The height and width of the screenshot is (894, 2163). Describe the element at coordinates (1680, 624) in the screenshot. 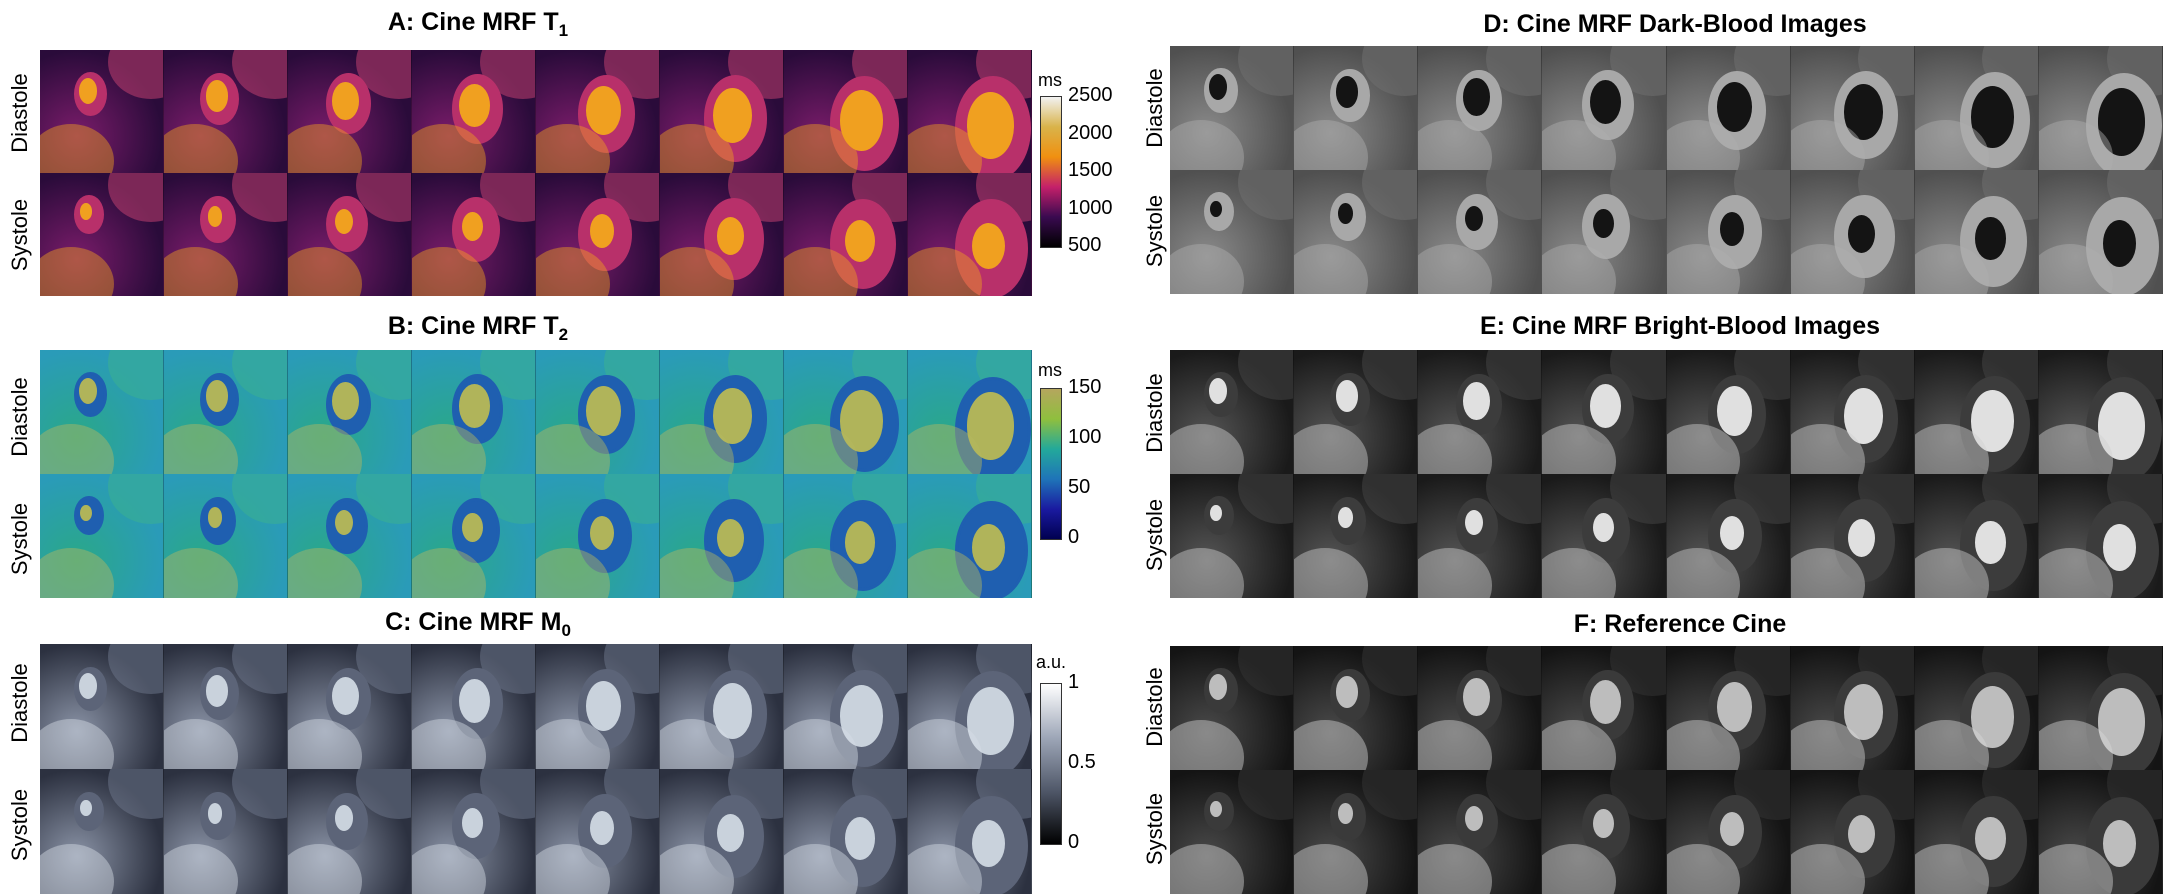

I see `panel-f-title: F: Reference Cine` at that location.